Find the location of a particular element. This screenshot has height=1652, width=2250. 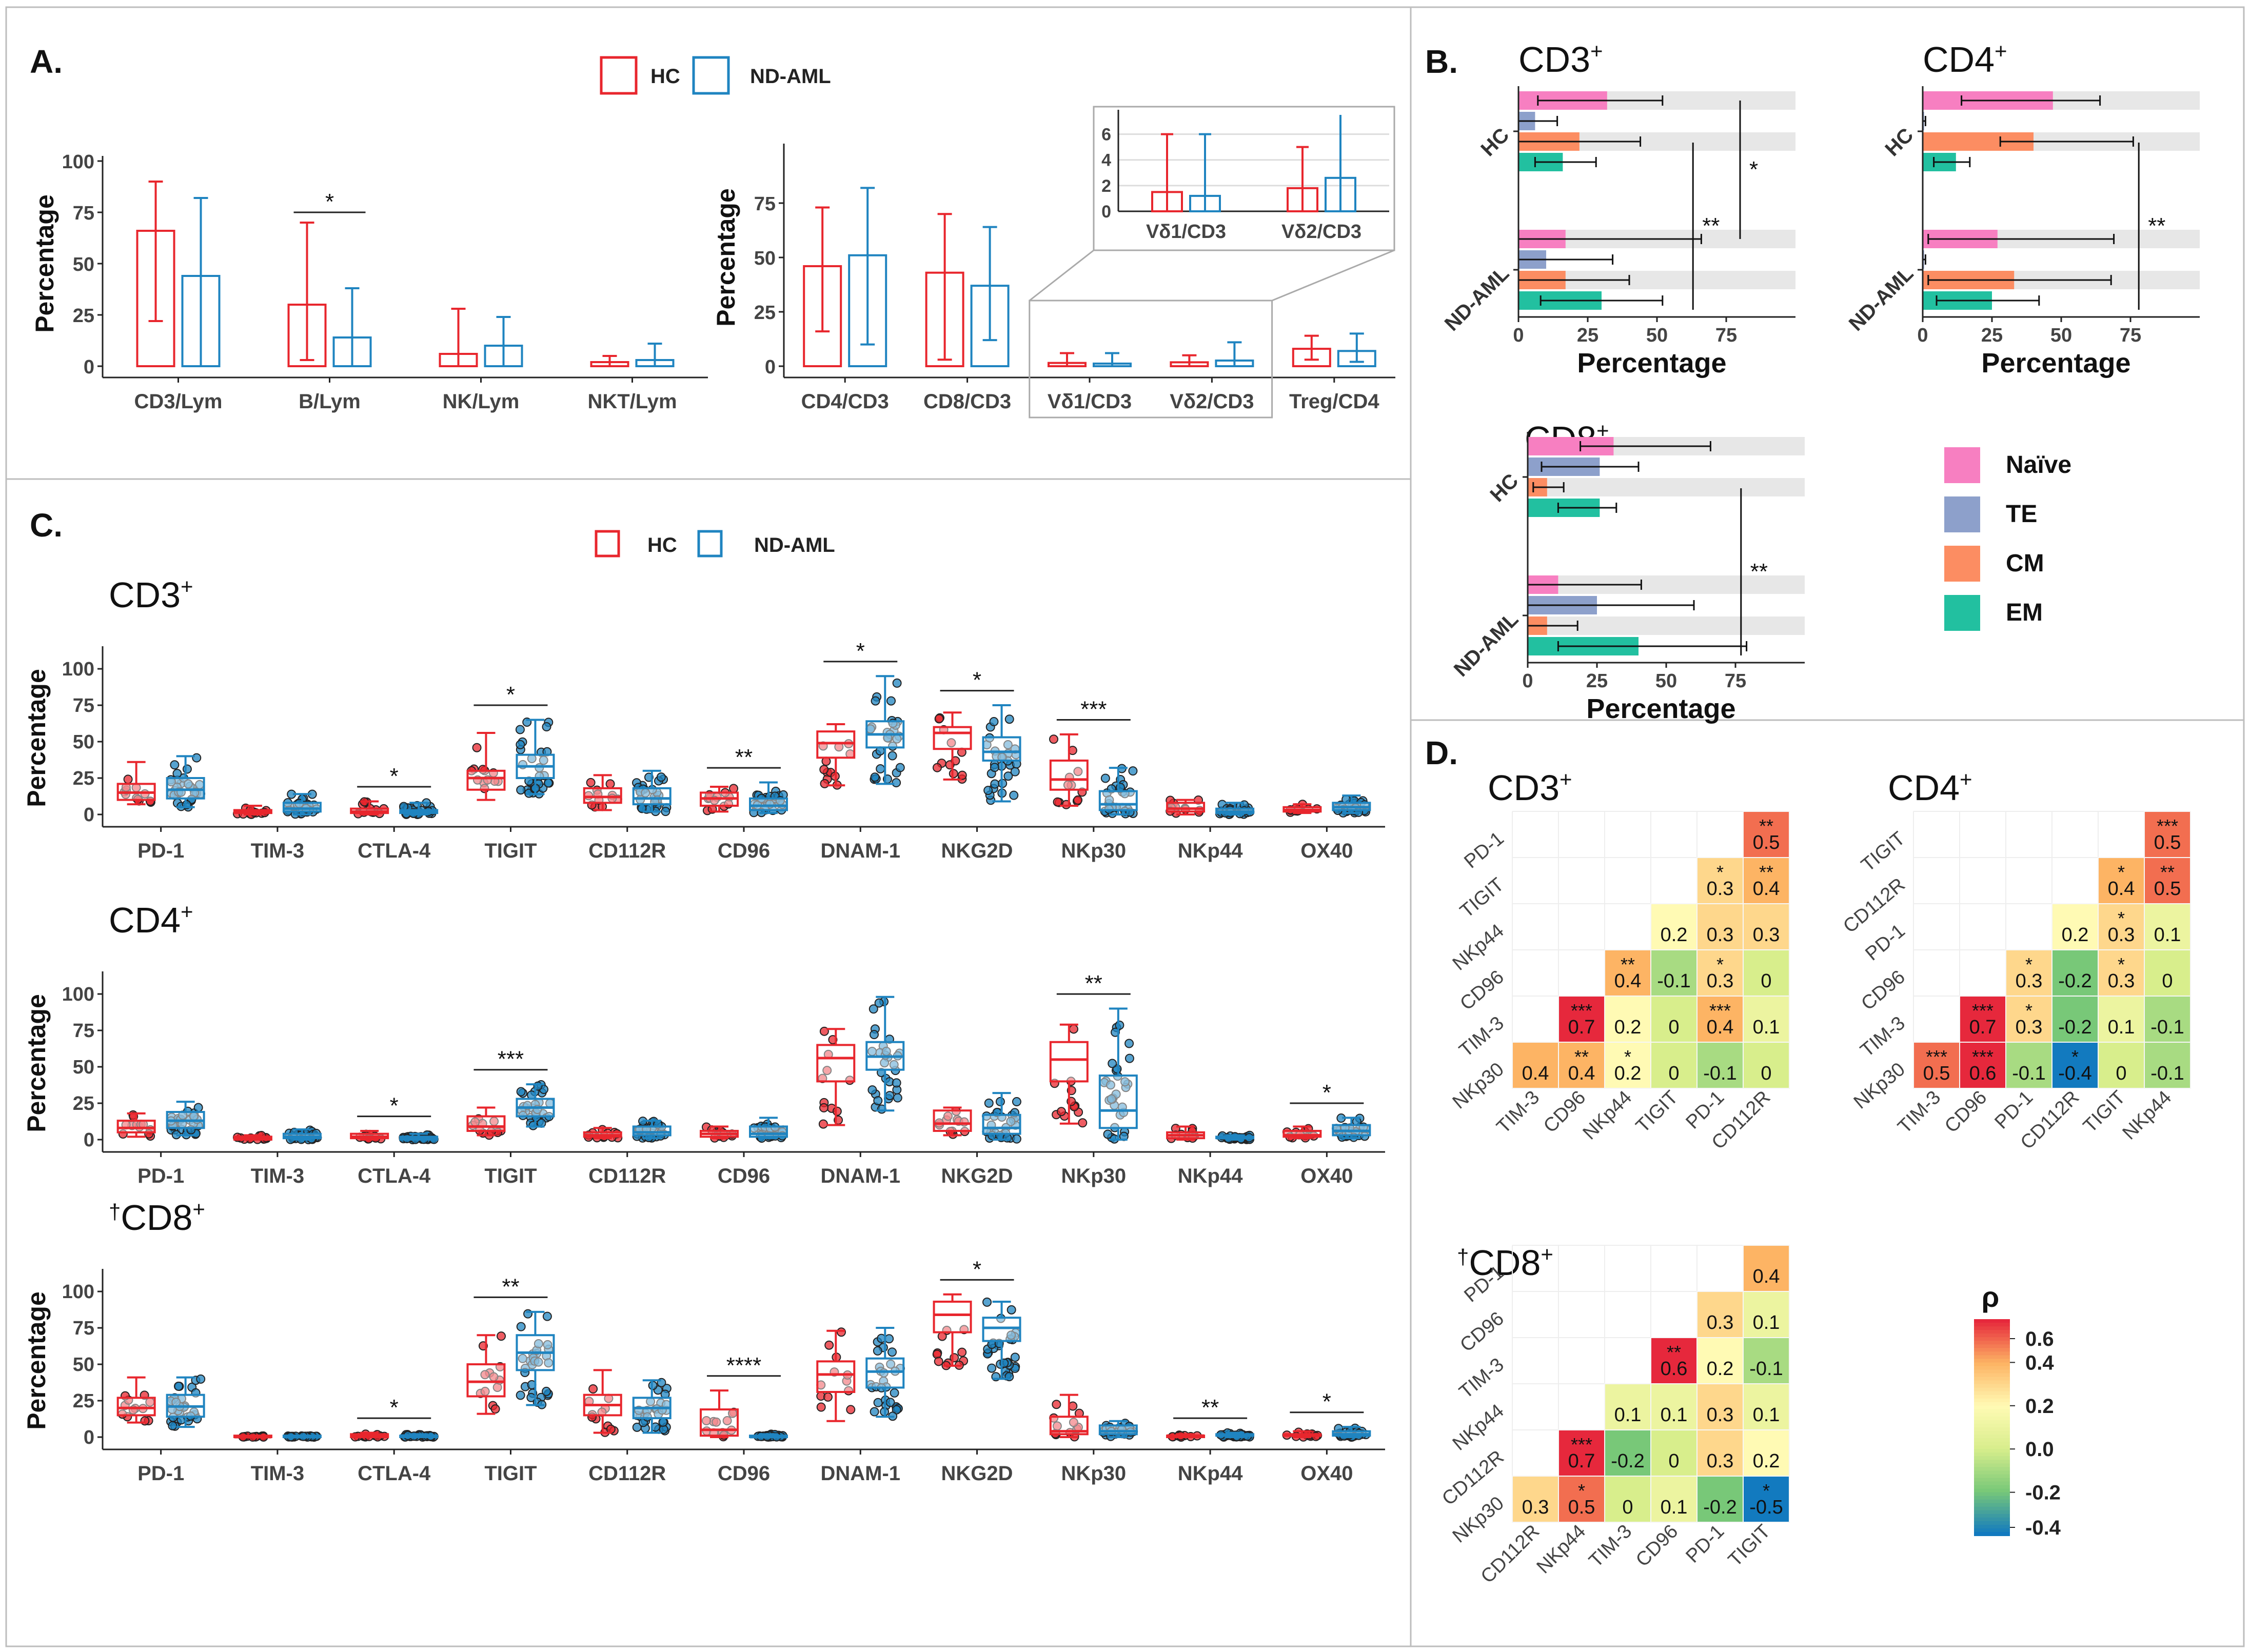

panel-c-ytick-label: 100 is located at coordinates (78, 1292).